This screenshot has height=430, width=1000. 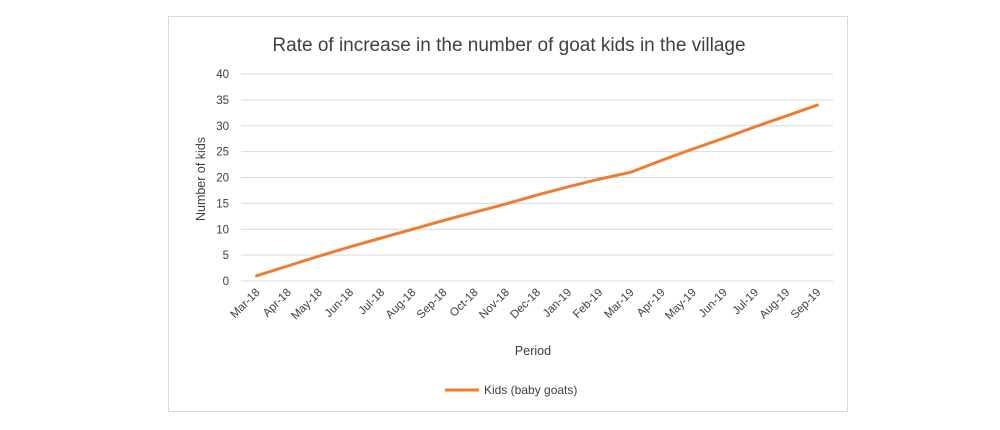 What do you see at coordinates (222, 204) in the screenshot?
I see `y-tick-label: 15` at bounding box center [222, 204].